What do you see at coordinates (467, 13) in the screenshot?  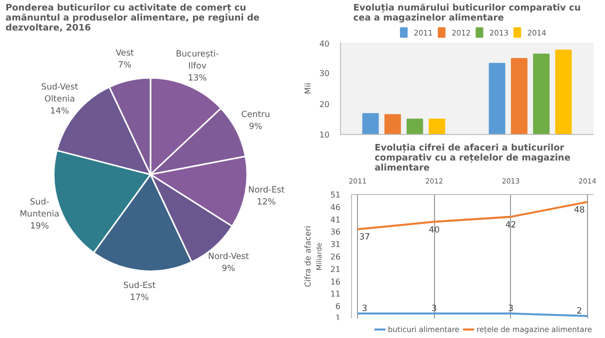 I see `chart-title: Evoluția numărului buticurilor comparativ cu cea a magazinelor alimentare` at bounding box center [467, 13].